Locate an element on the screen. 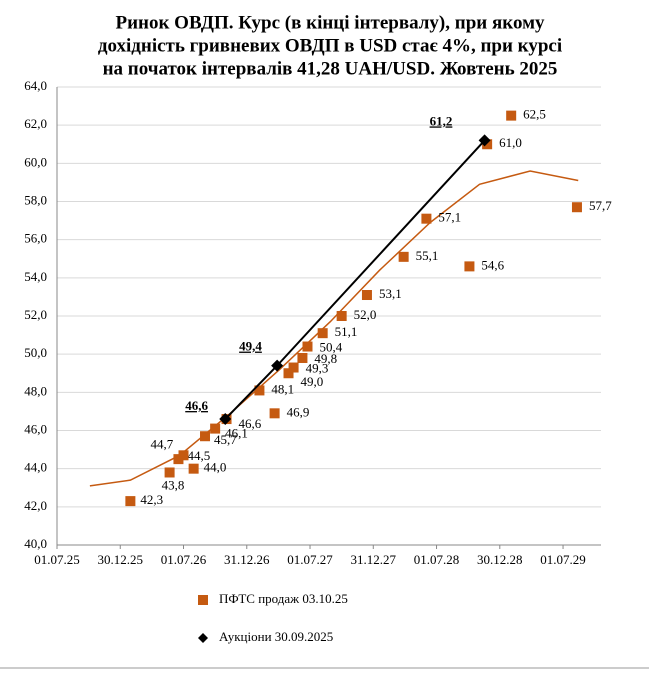 The height and width of the screenshot is (678, 649). x-tick-label: 01.07.28 is located at coordinates (437, 559).